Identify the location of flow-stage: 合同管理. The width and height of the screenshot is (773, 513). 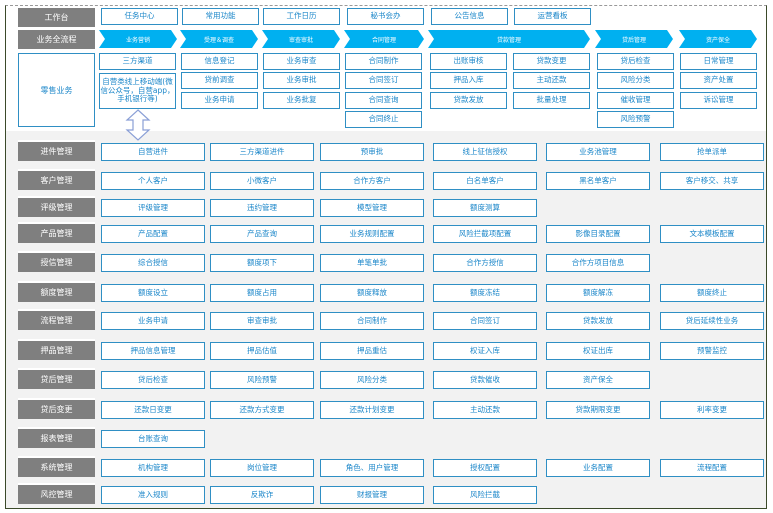
(384, 39).